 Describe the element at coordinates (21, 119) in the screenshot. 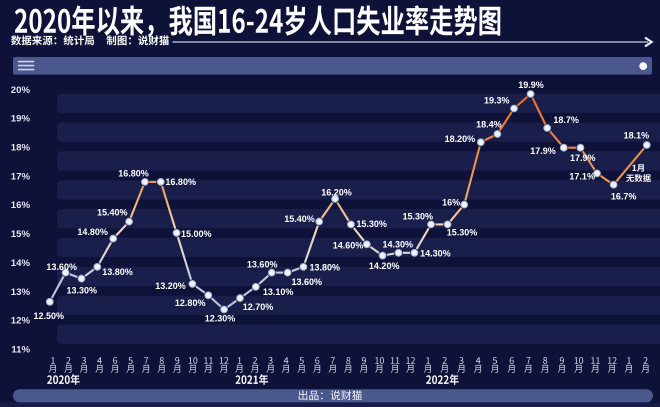

I see `svg-text: 19%` at that location.